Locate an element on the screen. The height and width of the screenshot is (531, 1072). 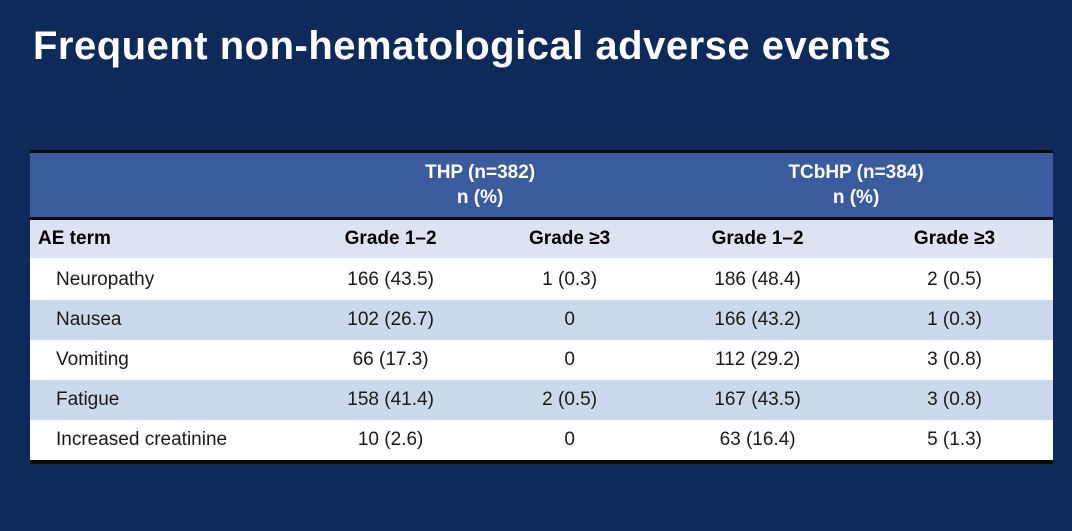
value-cell: 167 (43.5) is located at coordinates (758, 400).